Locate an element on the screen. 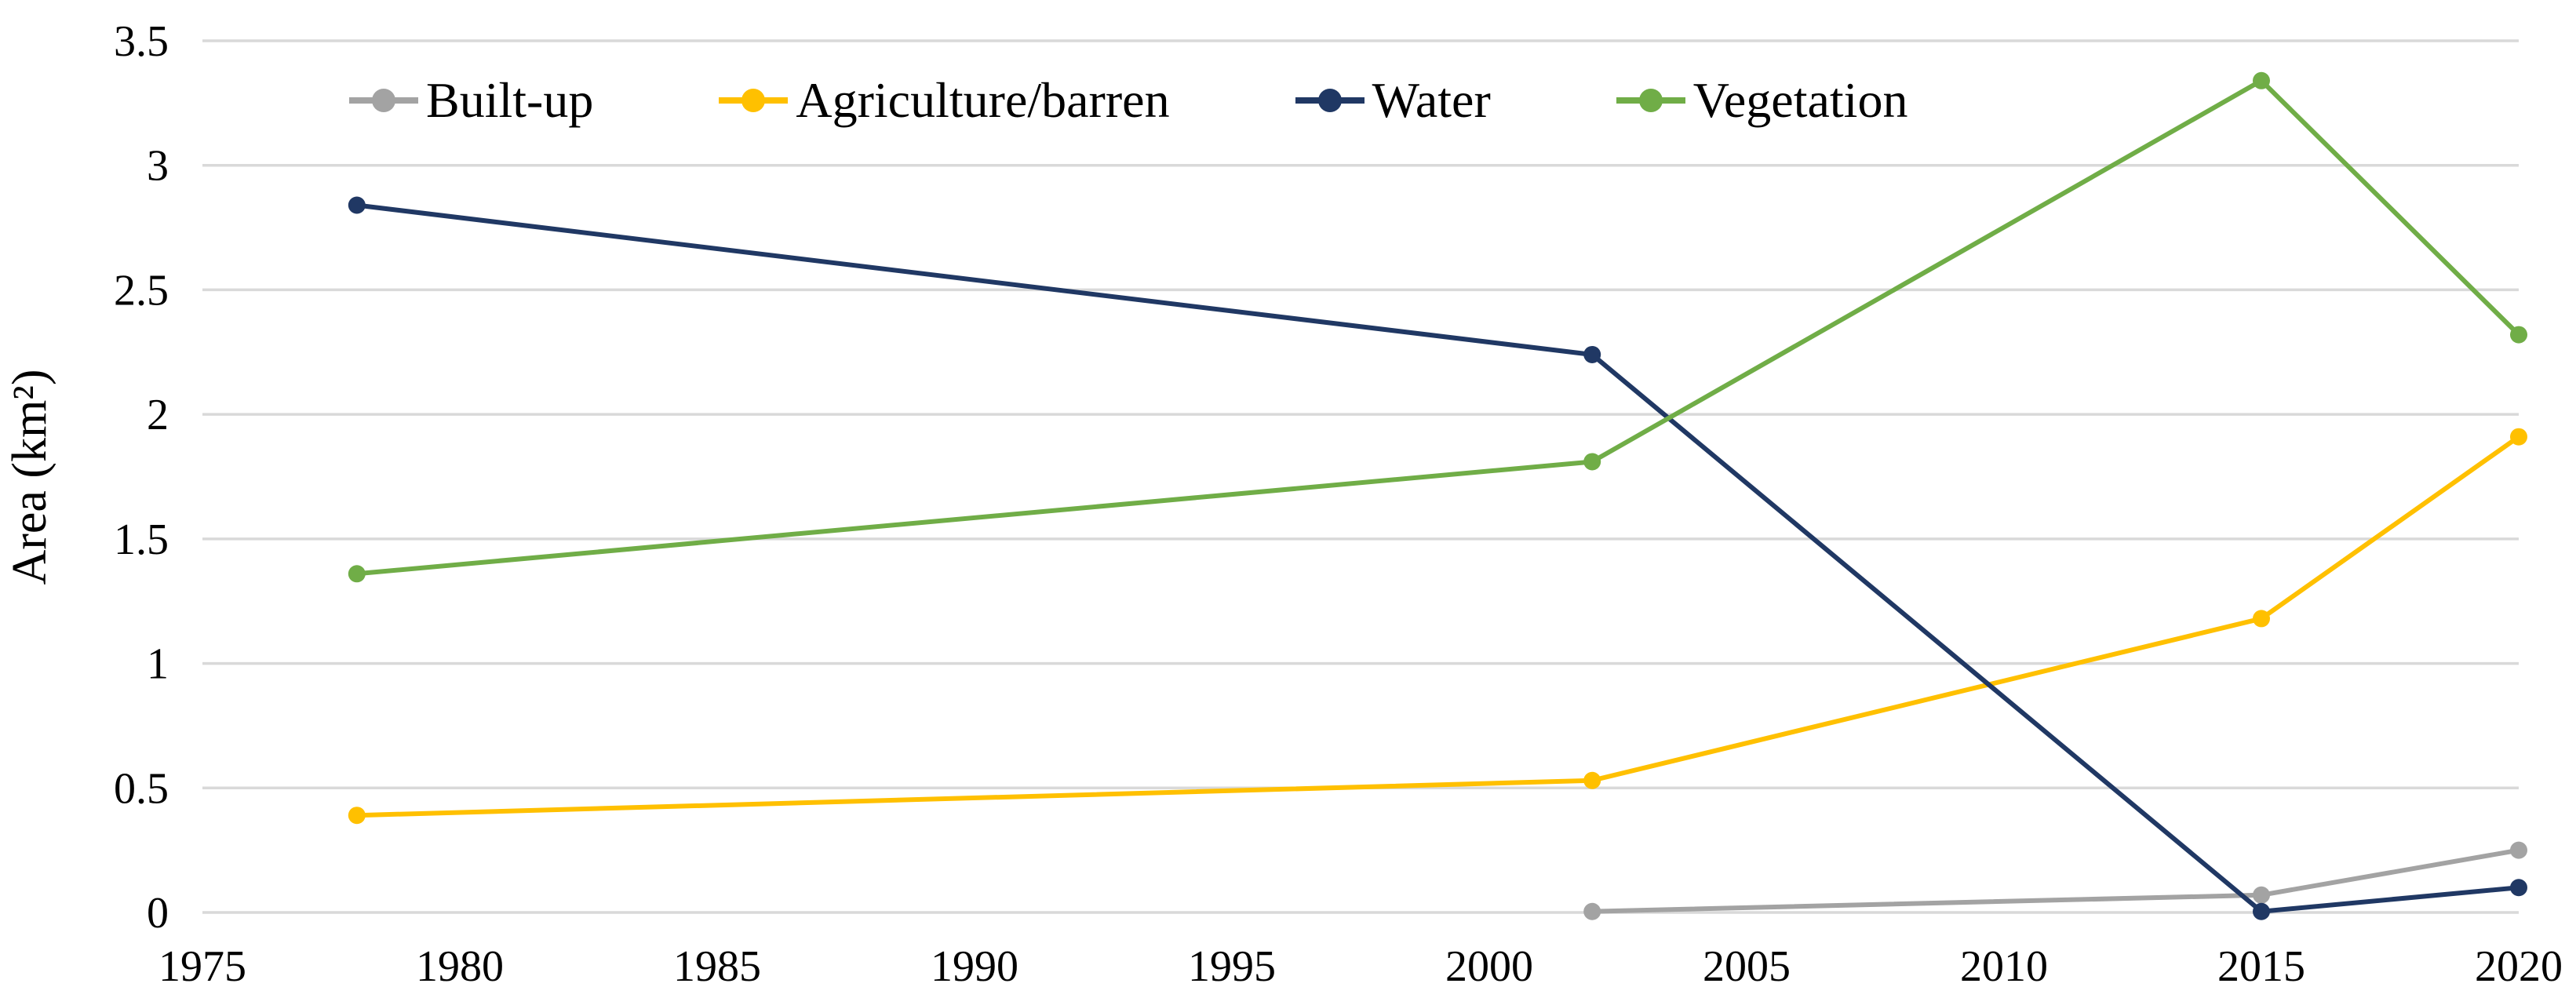 Image resolution: width=2576 pixels, height=998 pixels. legend-label: Vegetation is located at coordinates (1800, 100).